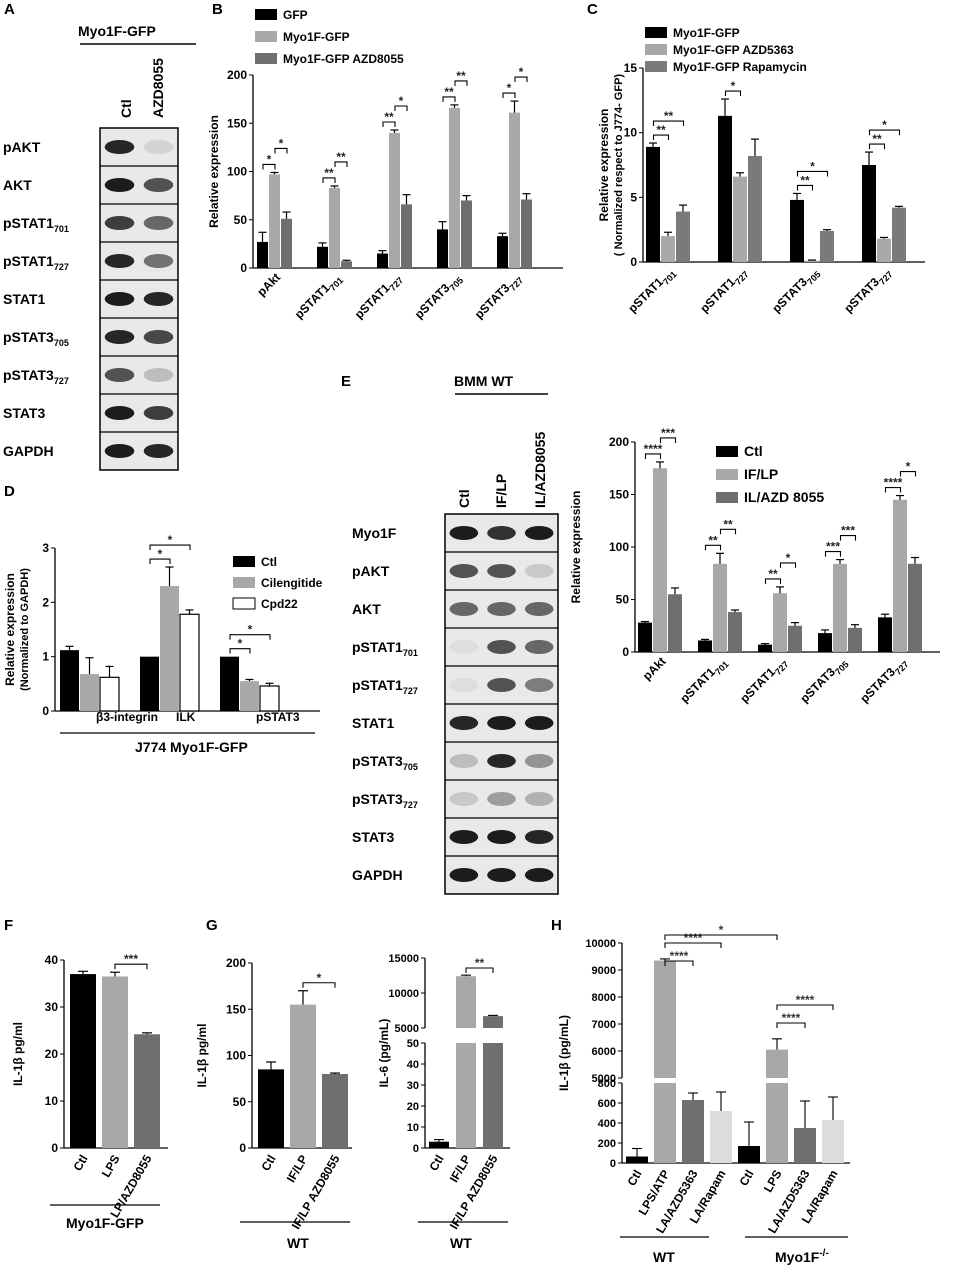 This screenshot has height=1272, width=957. Describe the element at coordinates (384, 1053) in the screenshot. I see `y-axis-label: IL-6 (pg/mL)` at that location.